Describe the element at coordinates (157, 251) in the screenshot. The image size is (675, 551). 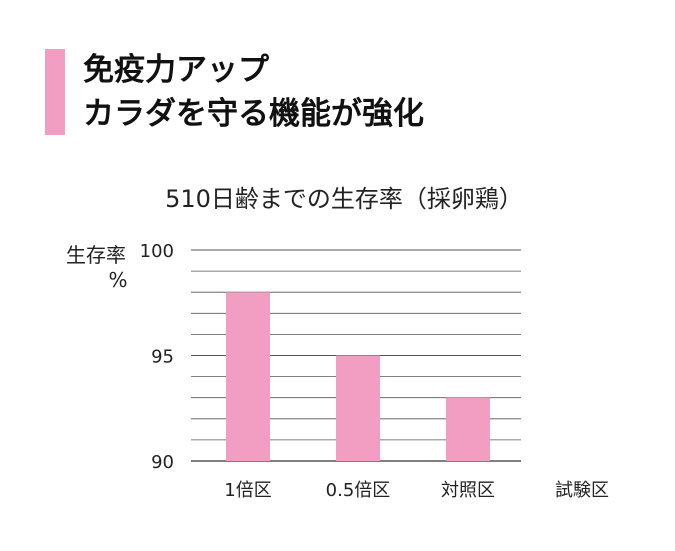
I see `y-tick-label: 100` at that location.